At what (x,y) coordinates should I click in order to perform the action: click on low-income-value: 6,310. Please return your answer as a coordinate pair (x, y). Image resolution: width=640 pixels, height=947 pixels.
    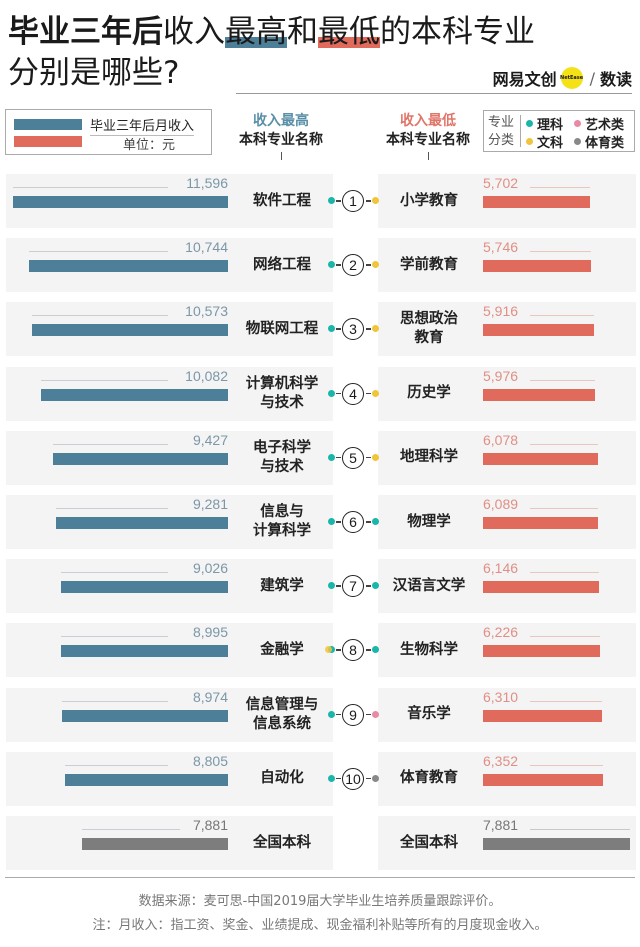
    Looking at the image, I should click on (501, 696).